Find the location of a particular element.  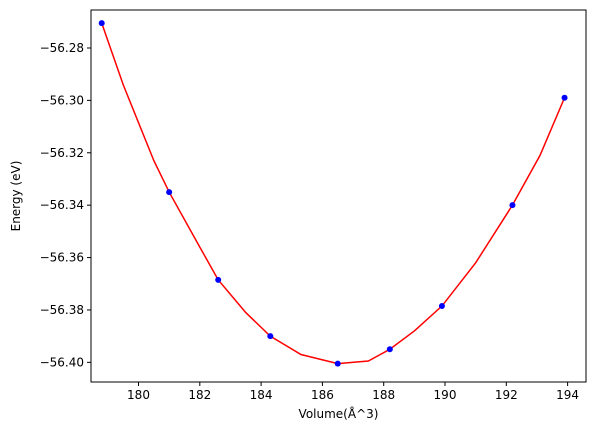

x-tick-label: 180 is located at coordinates (138, 395).